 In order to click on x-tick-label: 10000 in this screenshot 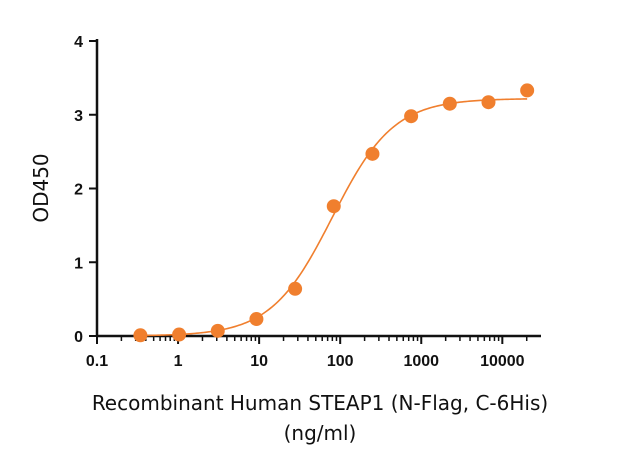, I will do `click(502, 361)`.